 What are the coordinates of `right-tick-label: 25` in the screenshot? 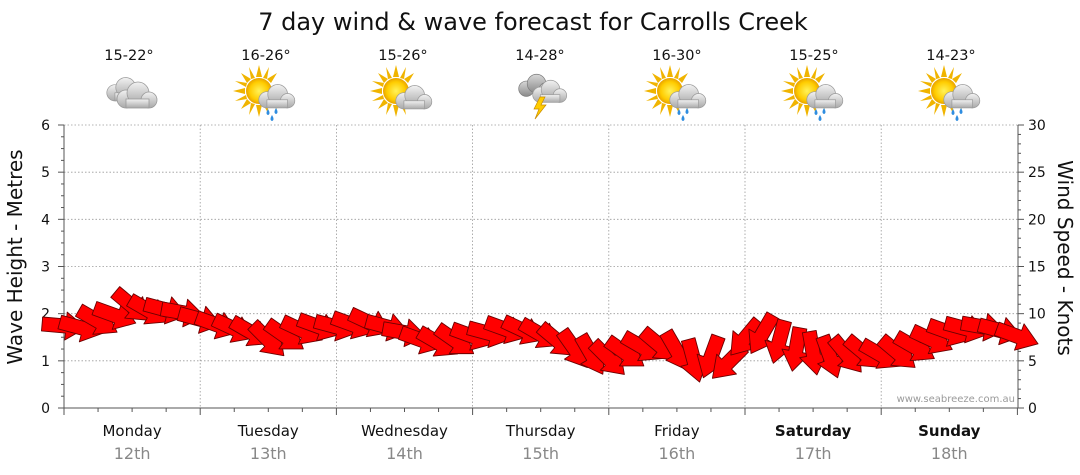 It's located at (1037, 173).